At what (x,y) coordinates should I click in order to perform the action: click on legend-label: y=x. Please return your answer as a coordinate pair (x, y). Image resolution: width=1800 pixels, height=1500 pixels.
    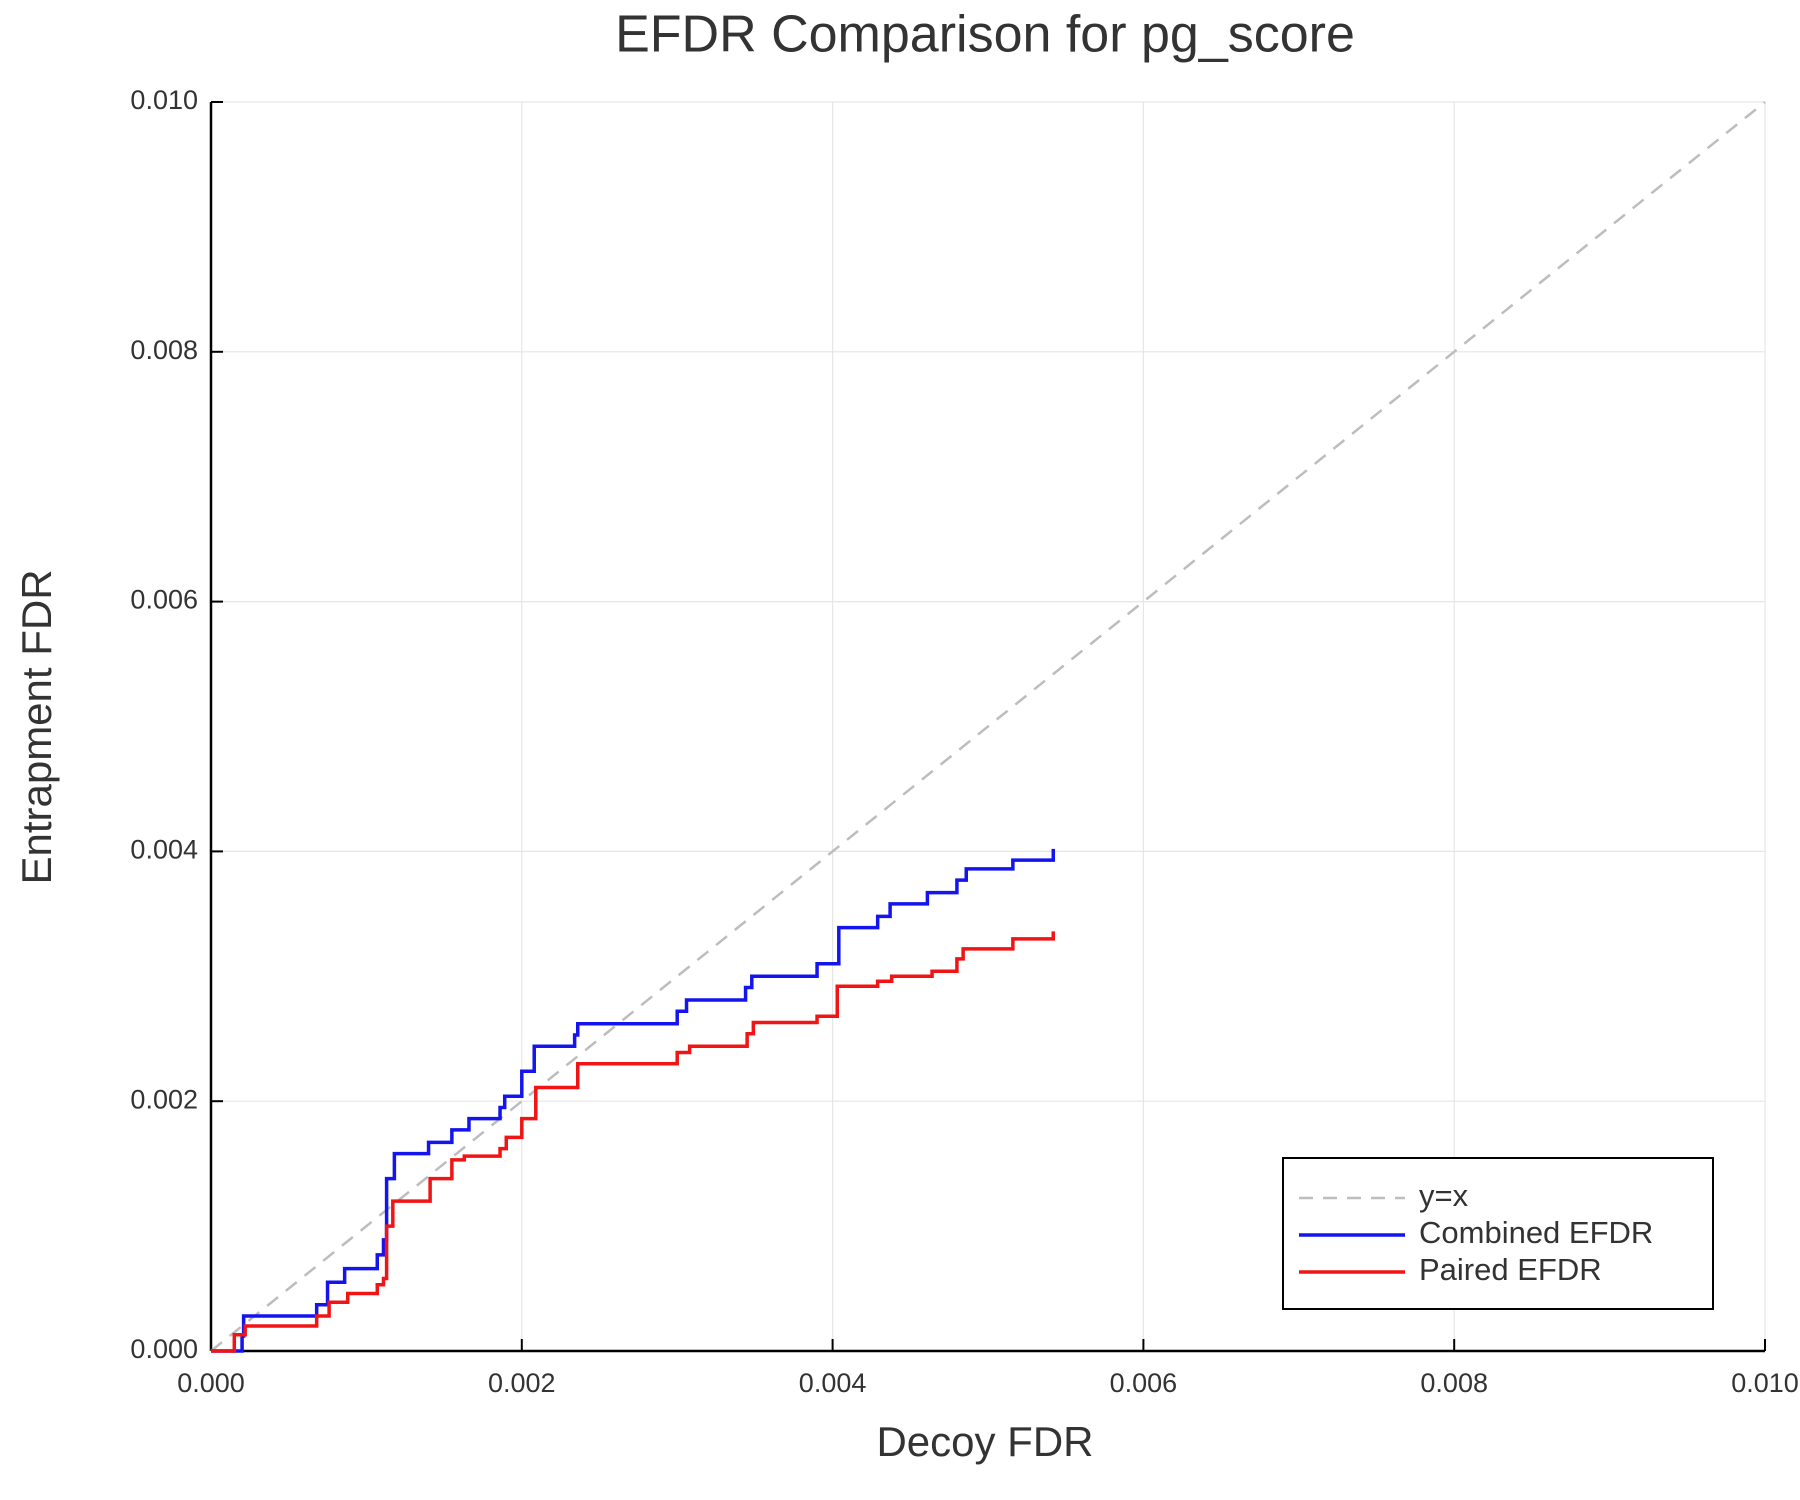
    Looking at the image, I should click on (1444, 1195).